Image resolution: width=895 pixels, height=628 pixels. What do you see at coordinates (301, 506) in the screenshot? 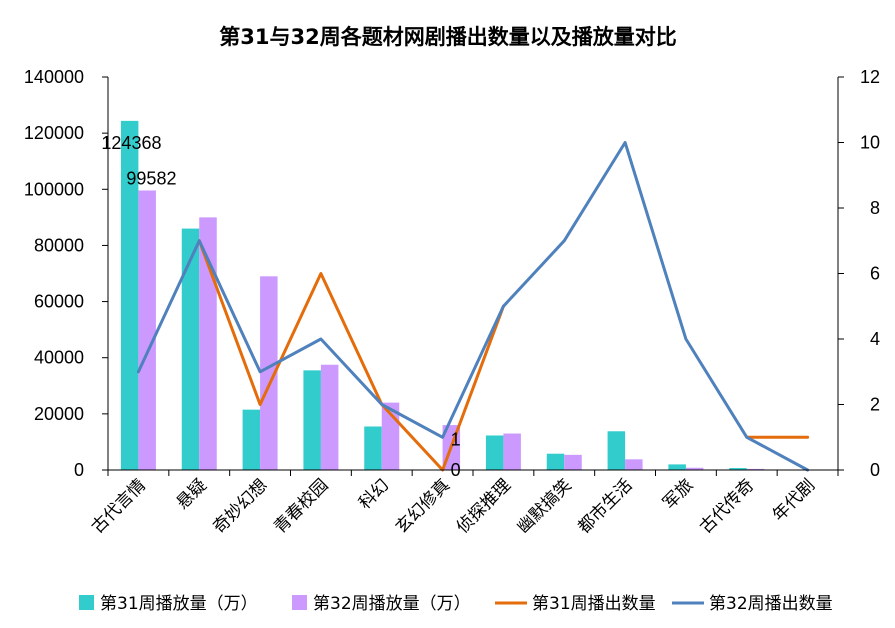
I see `x-axis-category-label: 青春校园` at bounding box center [301, 506].